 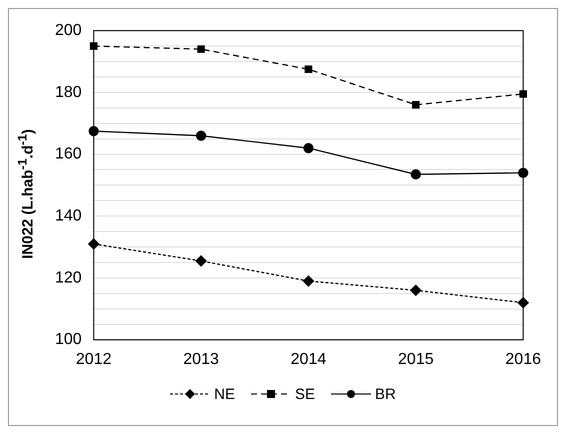 What do you see at coordinates (416, 359) in the screenshot?
I see `x-tick-label: 2015` at bounding box center [416, 359].